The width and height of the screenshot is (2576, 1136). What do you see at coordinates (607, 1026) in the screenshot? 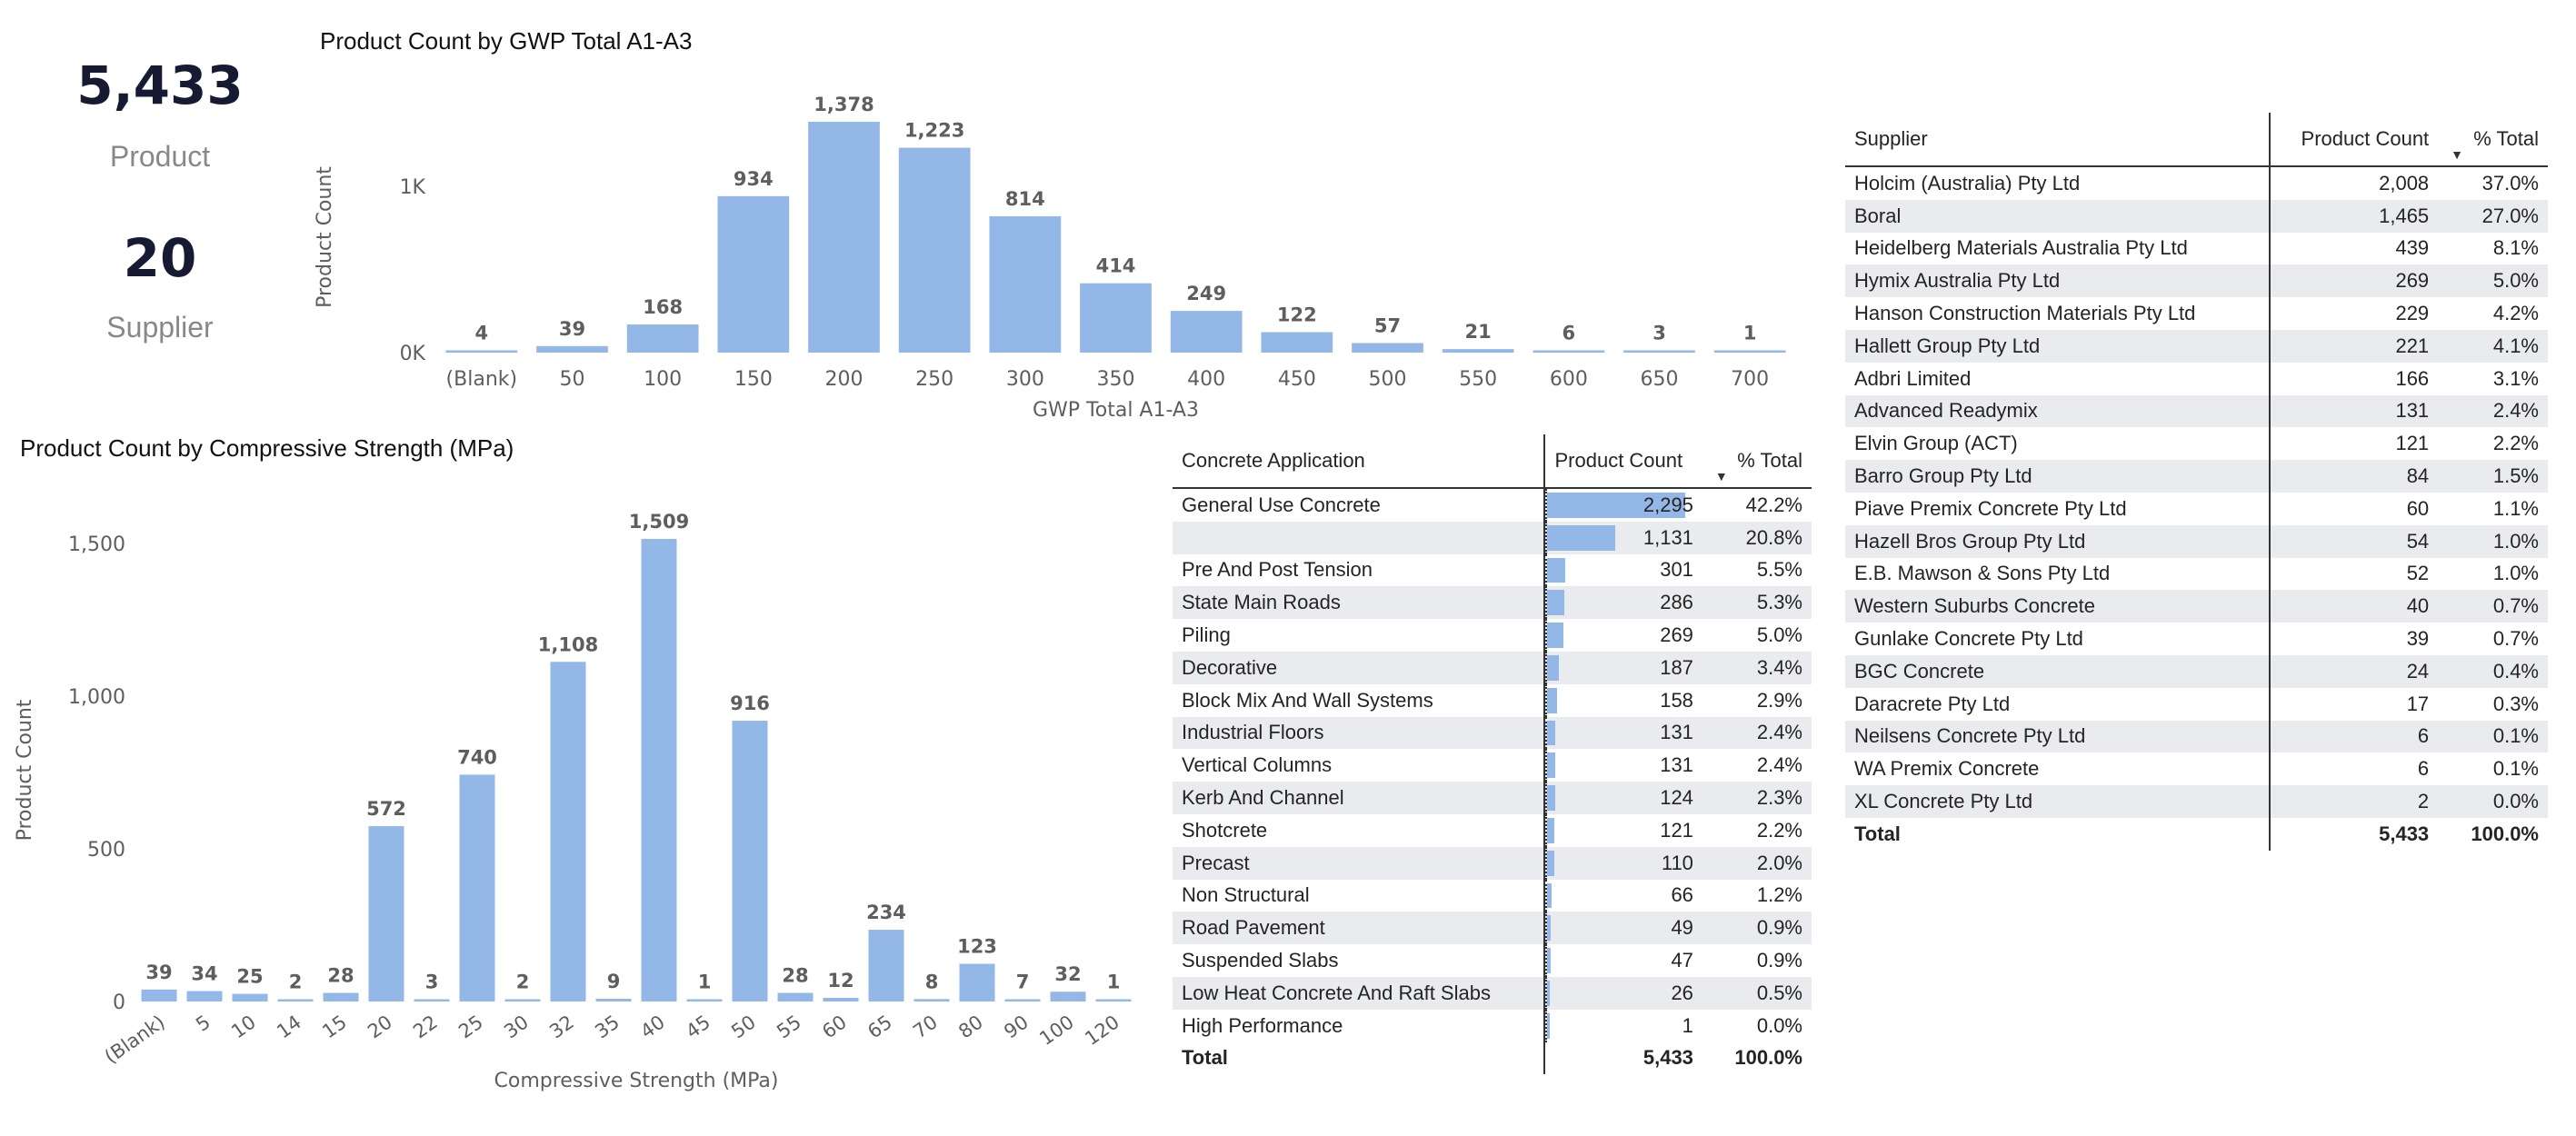
I see `x-tick-label: 35` at bounding box center [607, 1026].